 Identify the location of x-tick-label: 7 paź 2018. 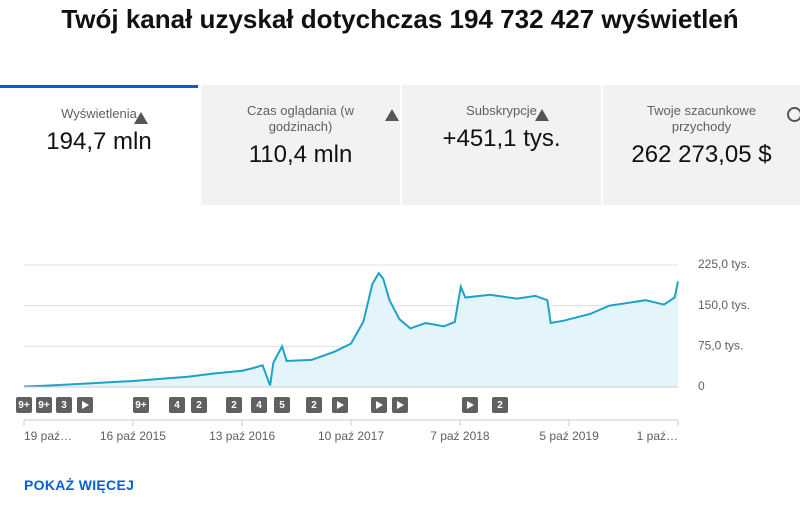
(460, 436).